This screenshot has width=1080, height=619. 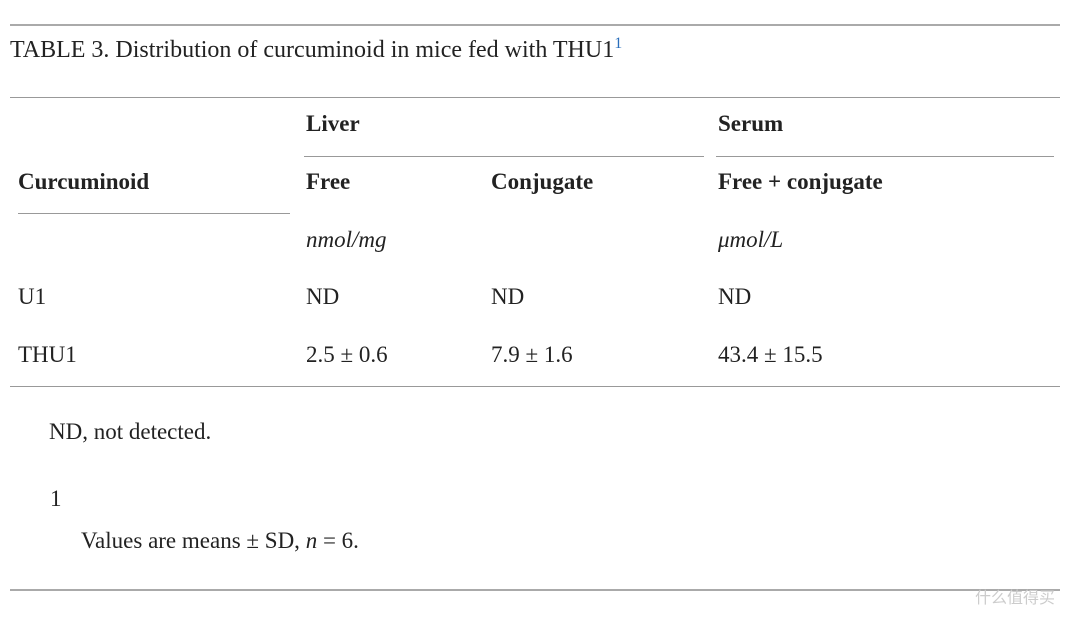 What do you see at coordinates (1015, 597) in the screenshot?
I see `watermark: 什么值得买` at bounding box center [1015, 597].